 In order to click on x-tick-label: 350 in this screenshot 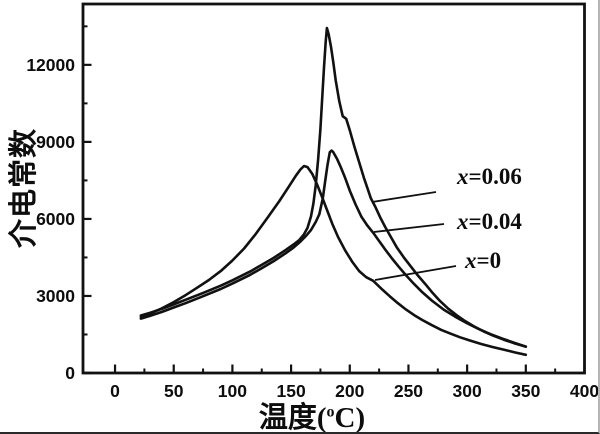, I will do `click(525, 391)`.